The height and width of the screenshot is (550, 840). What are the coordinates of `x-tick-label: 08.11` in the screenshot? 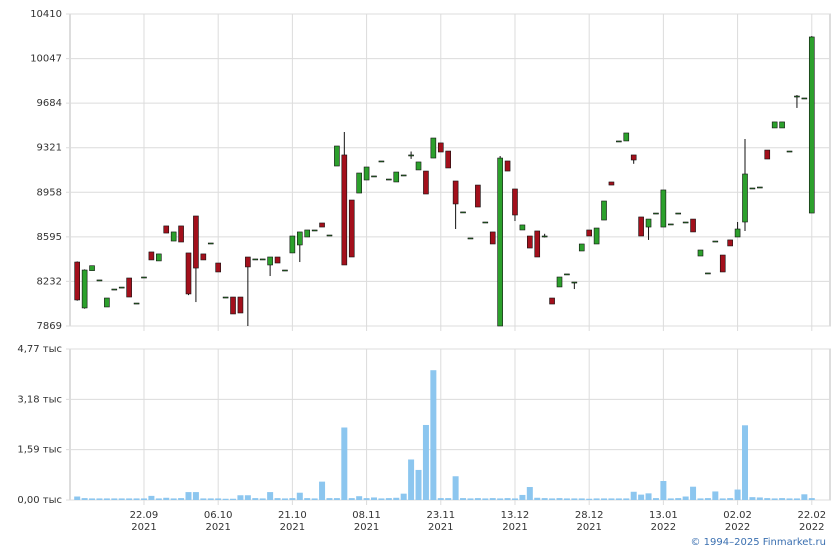 It's located at (366, 515).